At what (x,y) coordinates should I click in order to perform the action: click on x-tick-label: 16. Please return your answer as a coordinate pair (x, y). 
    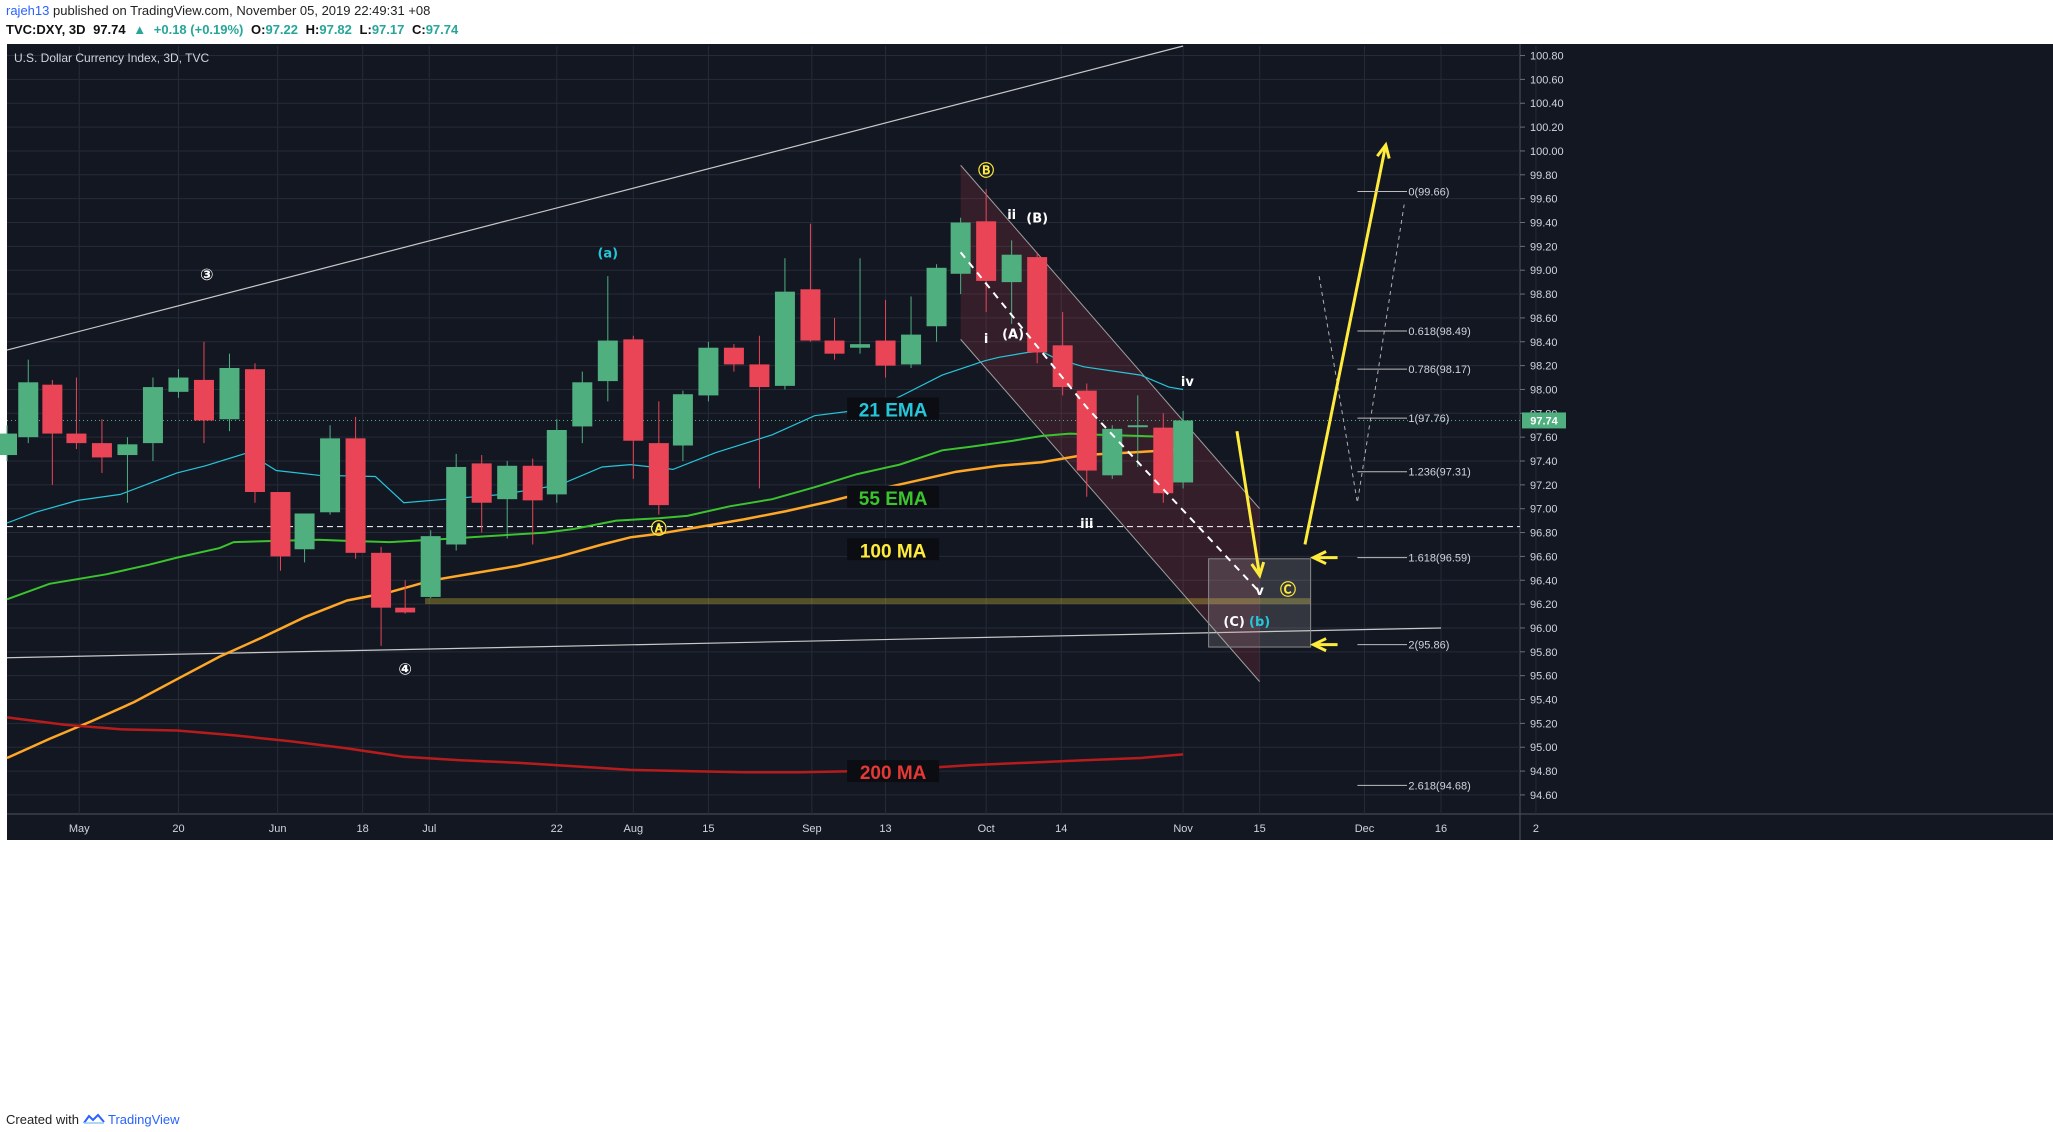
    Looking at the image, I should click on (1441, 829).